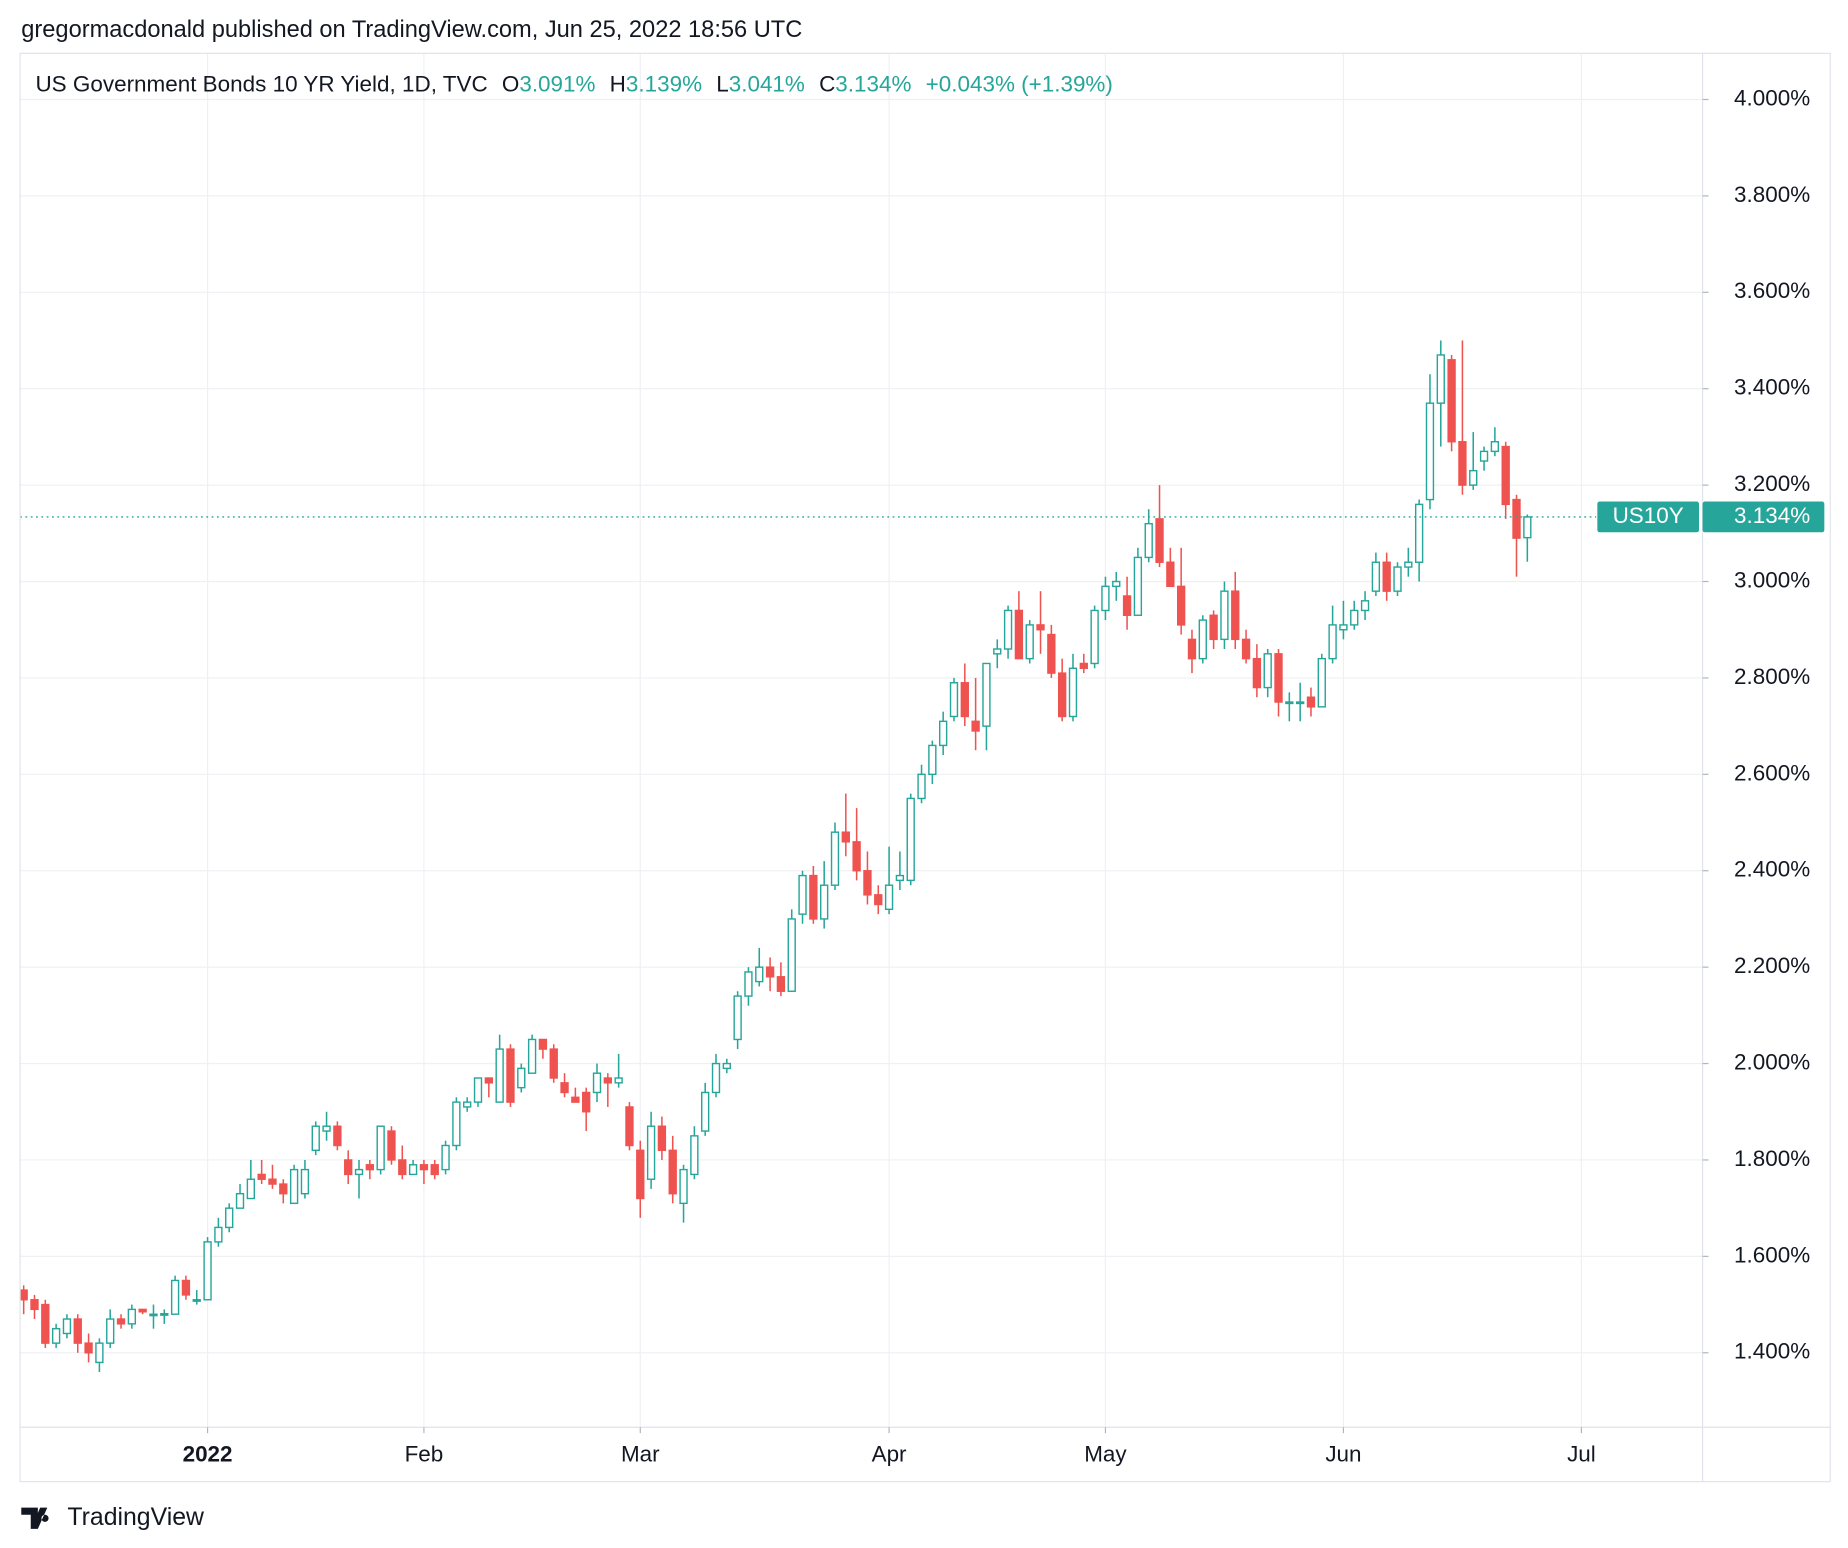 The width and height of the screenshot is (1848, 1548). I want to click on y-tick-label: 1.400%, so click(1772, 1351).